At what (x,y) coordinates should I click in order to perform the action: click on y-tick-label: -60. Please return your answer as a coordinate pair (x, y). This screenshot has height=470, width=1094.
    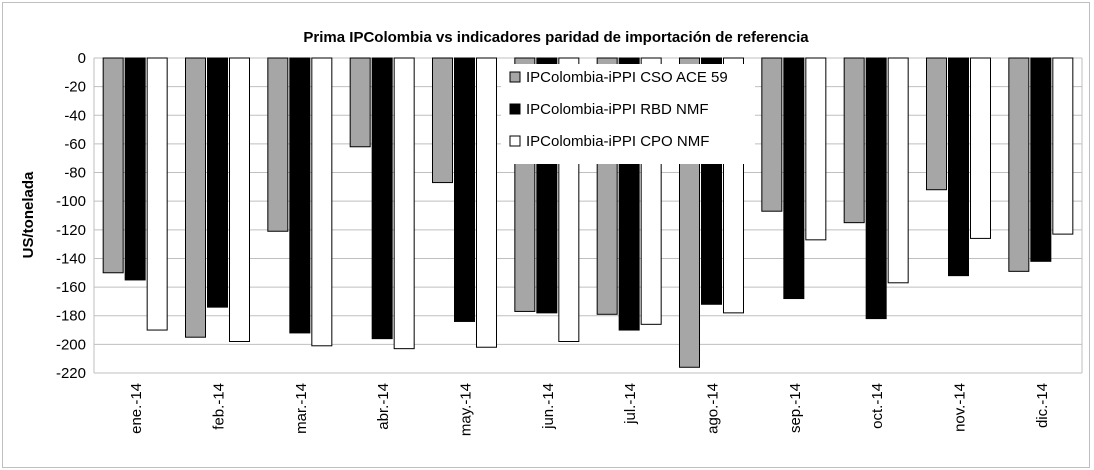
    Looking at the image, I should click on (75, 144).